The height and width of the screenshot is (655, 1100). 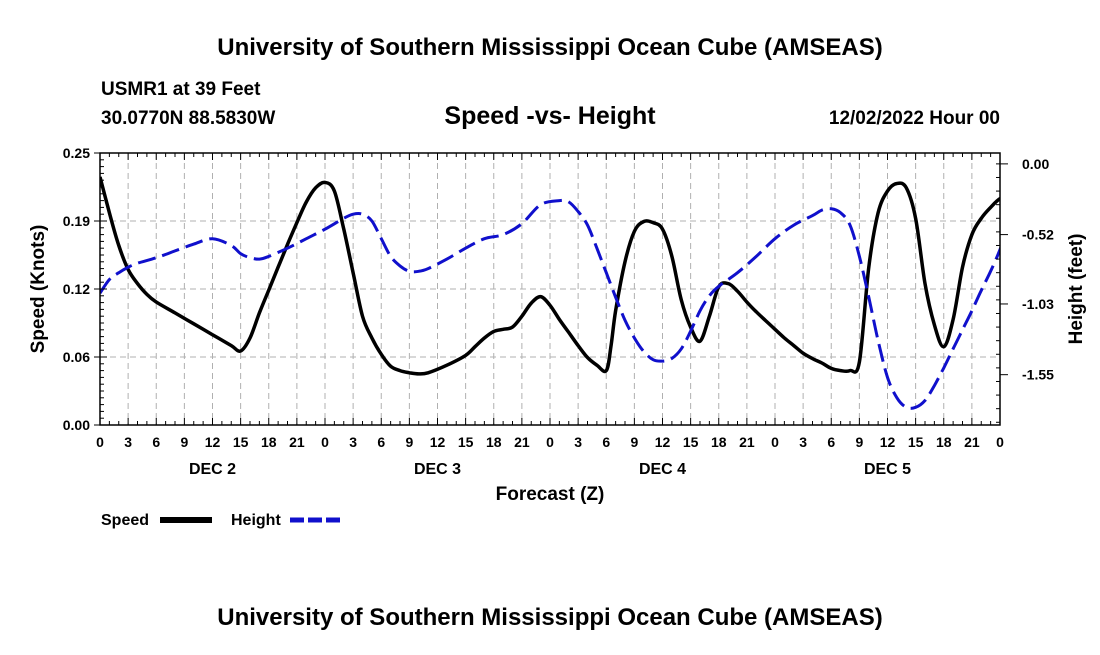 I want to click on y-tick-label: 0.00, so click(x=76, y=425).